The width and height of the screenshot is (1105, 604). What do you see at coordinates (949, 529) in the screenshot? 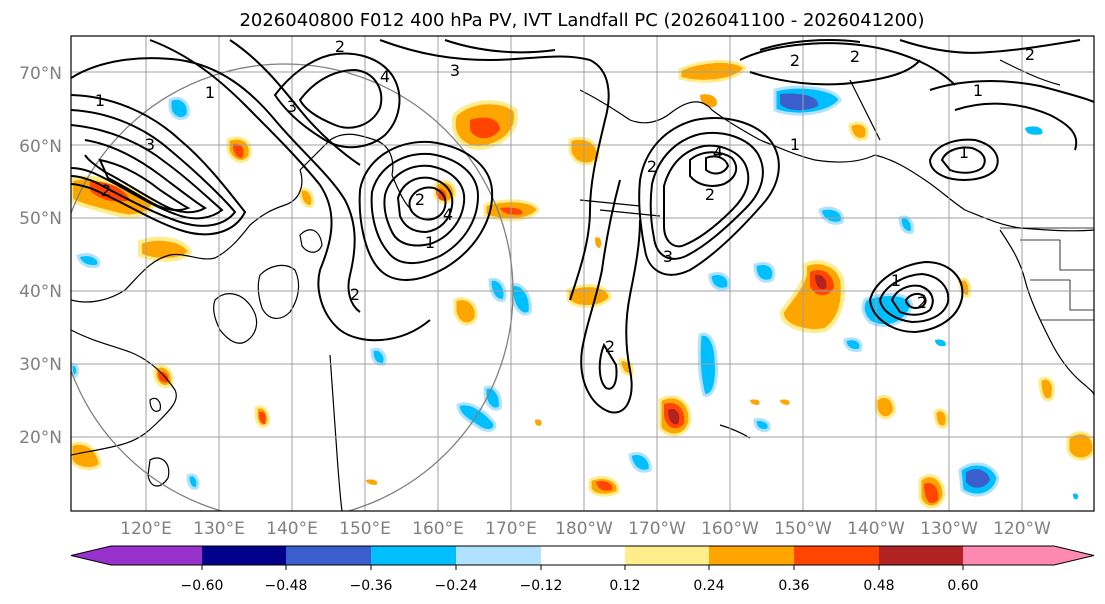
I see `lon-label: 130°W` at bounding box center [949, 529].